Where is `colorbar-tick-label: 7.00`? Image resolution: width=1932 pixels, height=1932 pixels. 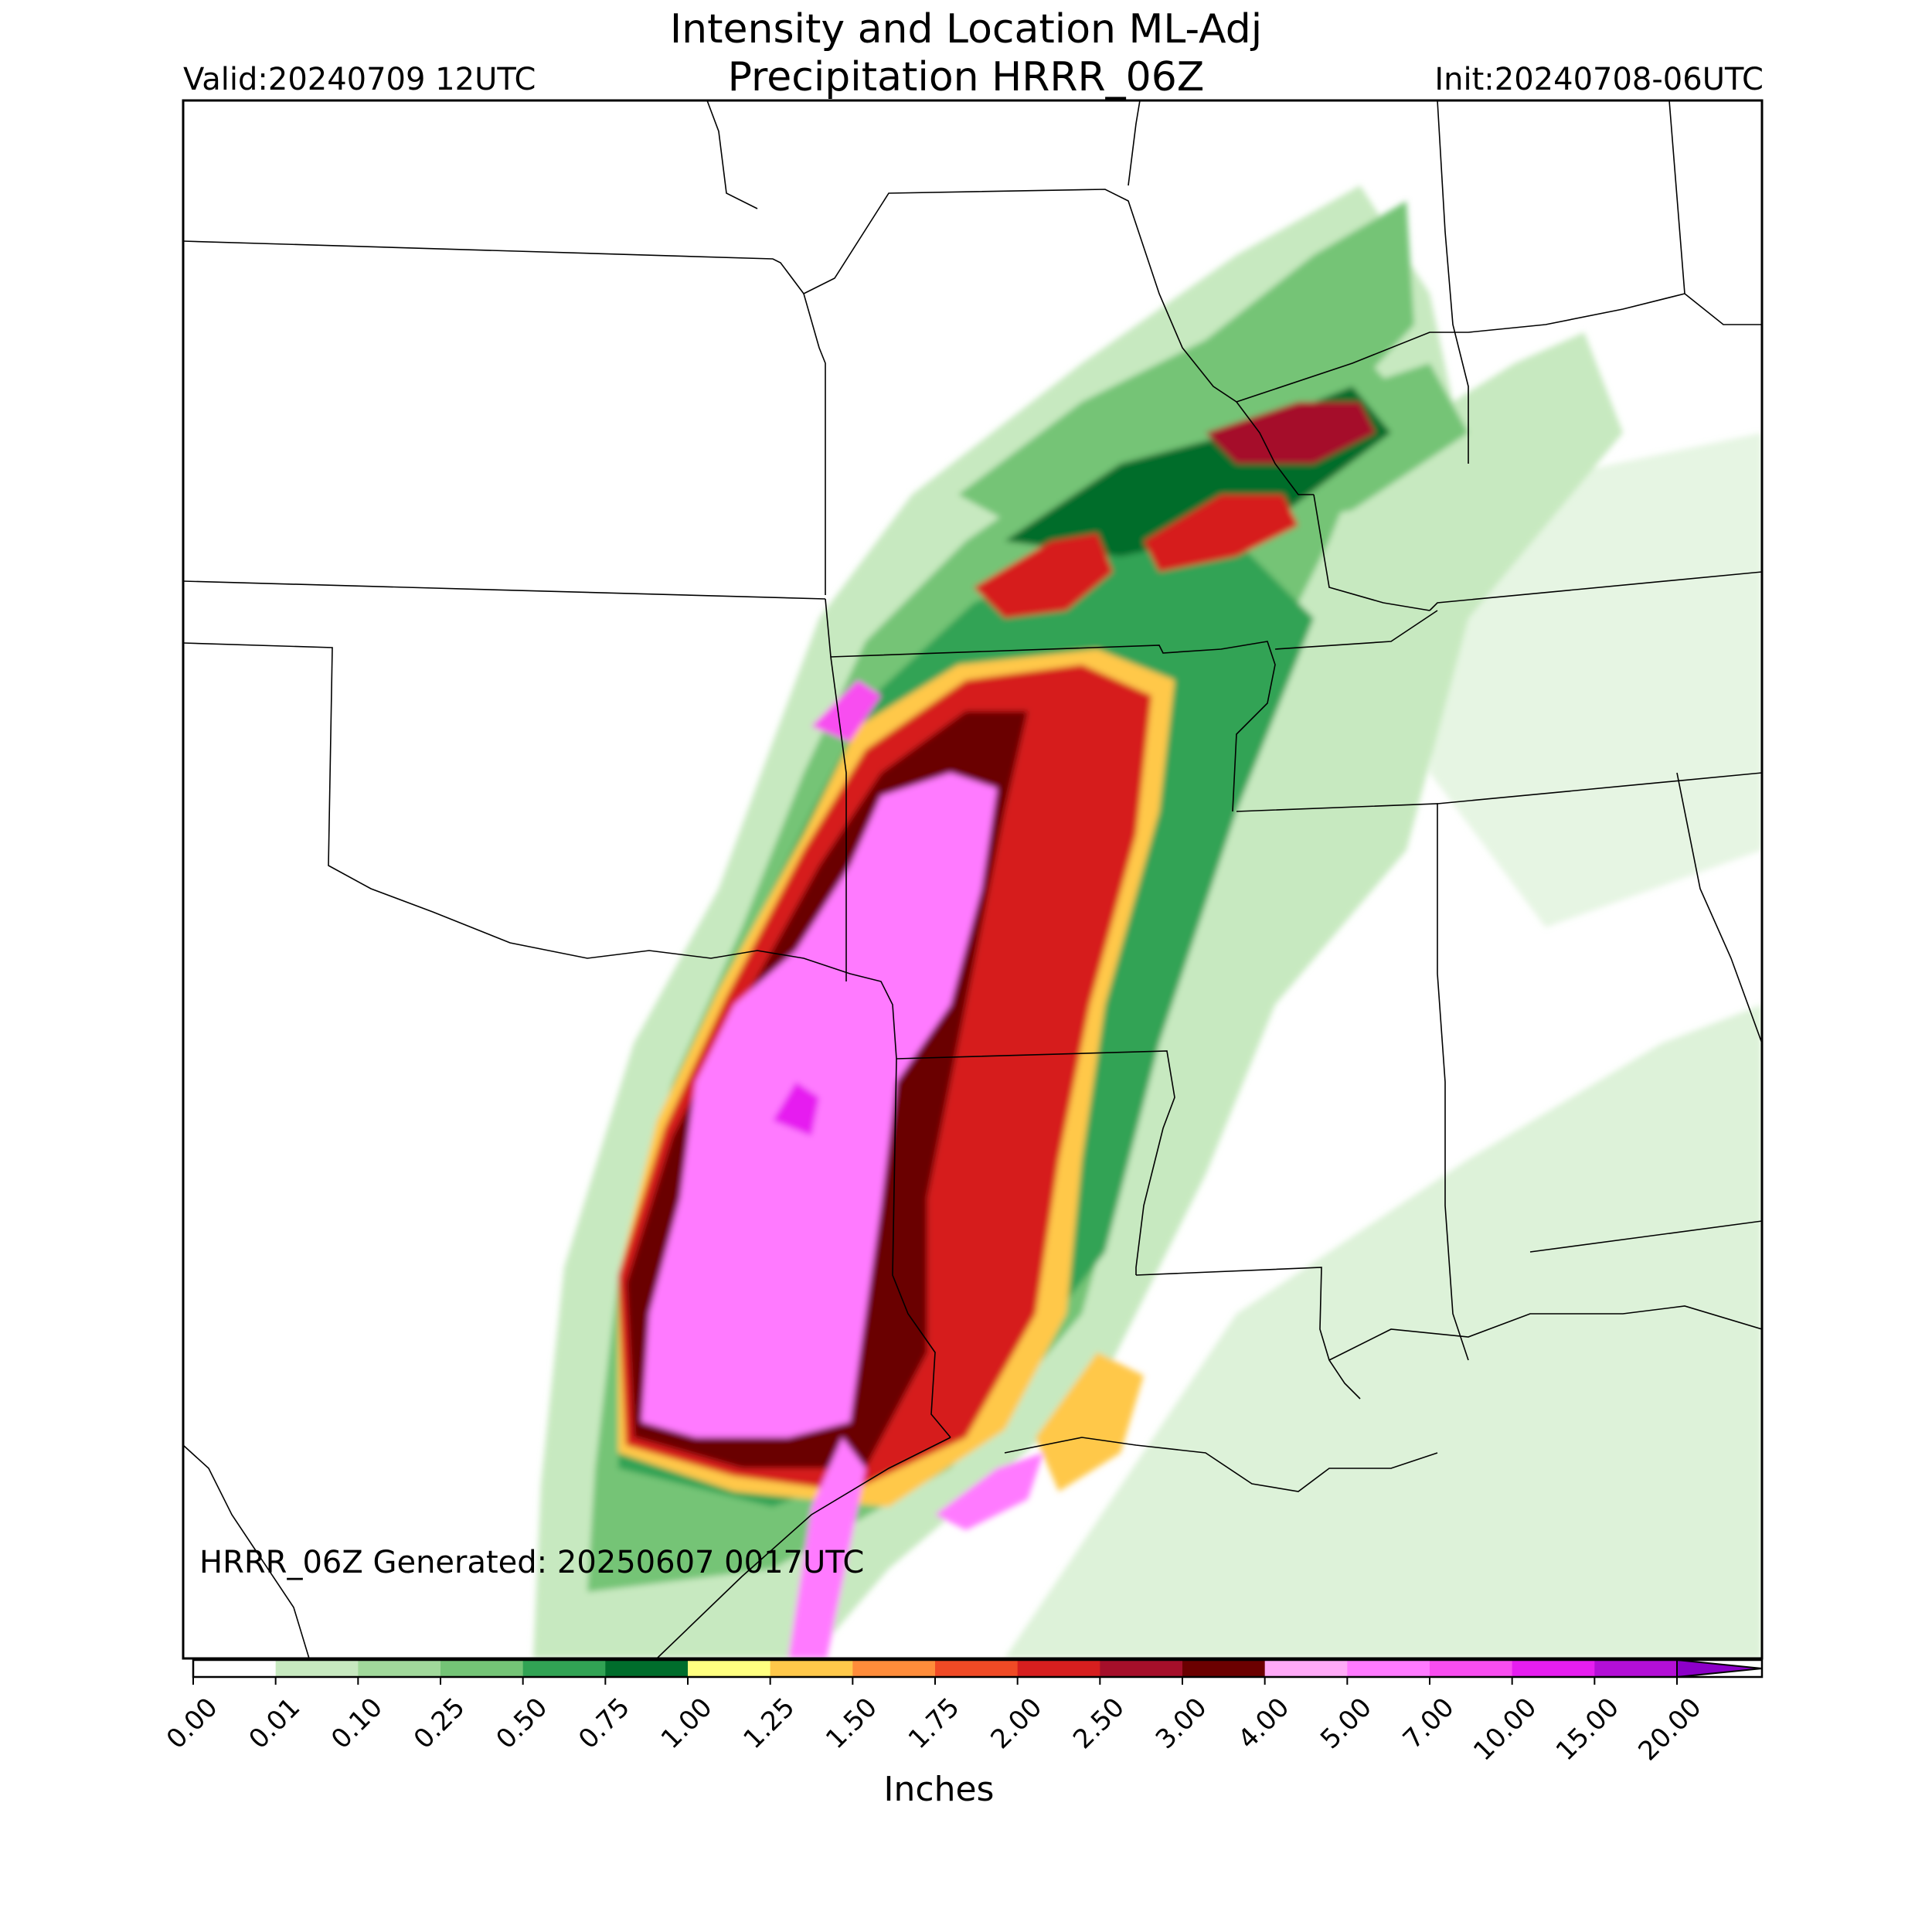
colorbar-tick-label: 7.00 is located at coordinates (1429, 1724).